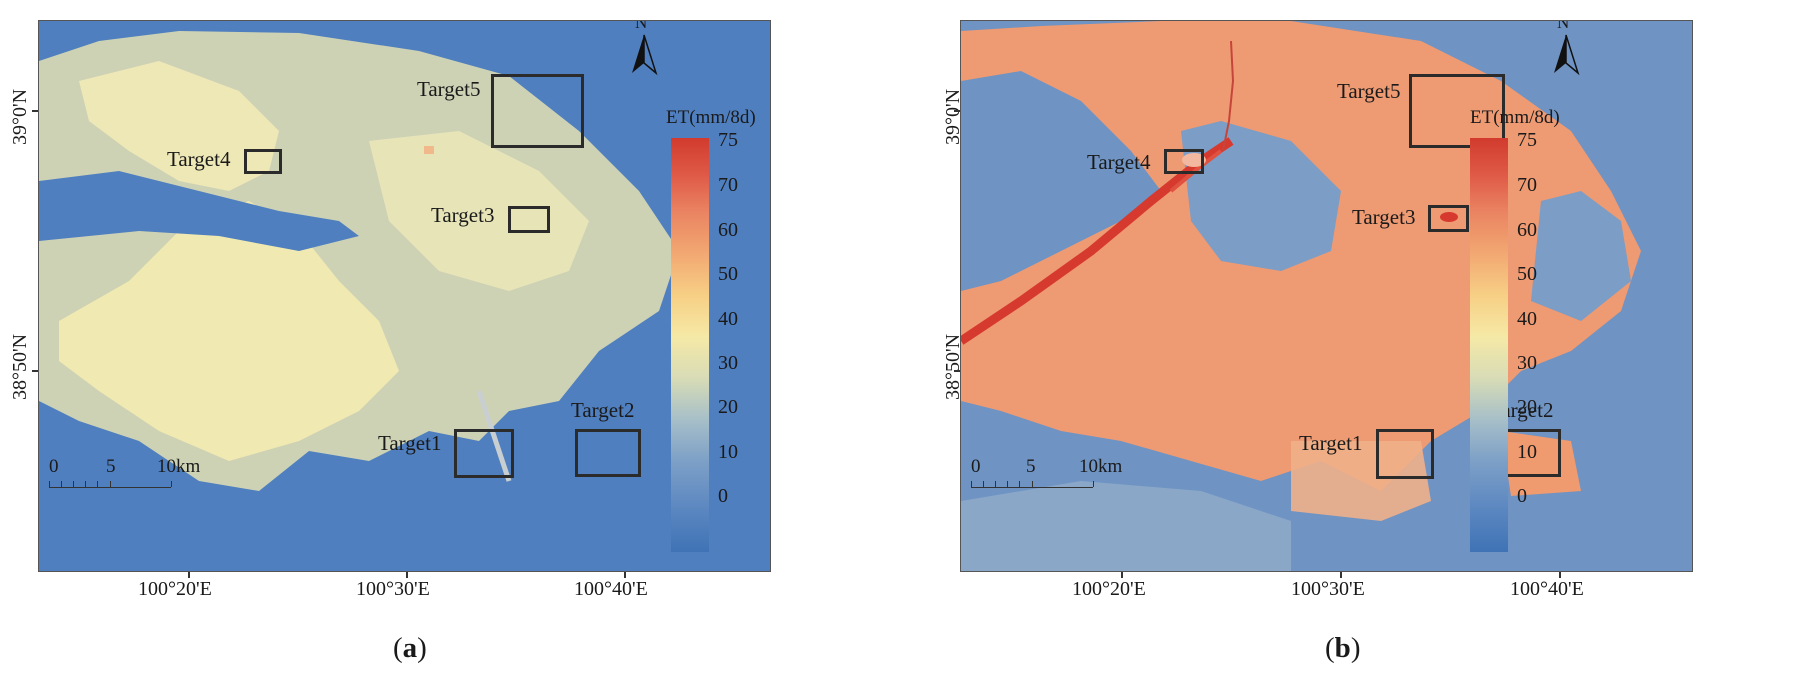 Image resolution: width=1807 pixels, height=684 pixels. Describe the element at coordinates (410, 648) in the screenshot. I see `panel-caption: (a)` at that location.